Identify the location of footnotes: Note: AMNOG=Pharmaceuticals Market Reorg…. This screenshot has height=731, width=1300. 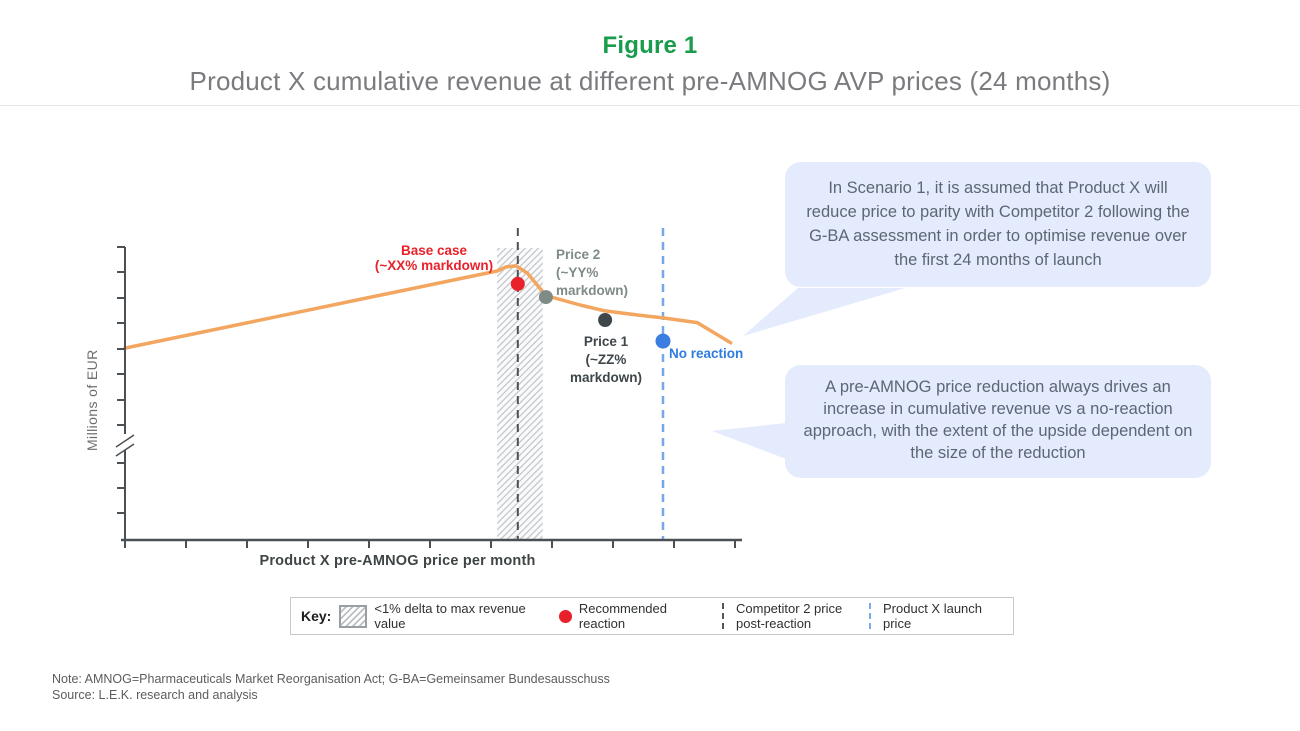
(331, 687).